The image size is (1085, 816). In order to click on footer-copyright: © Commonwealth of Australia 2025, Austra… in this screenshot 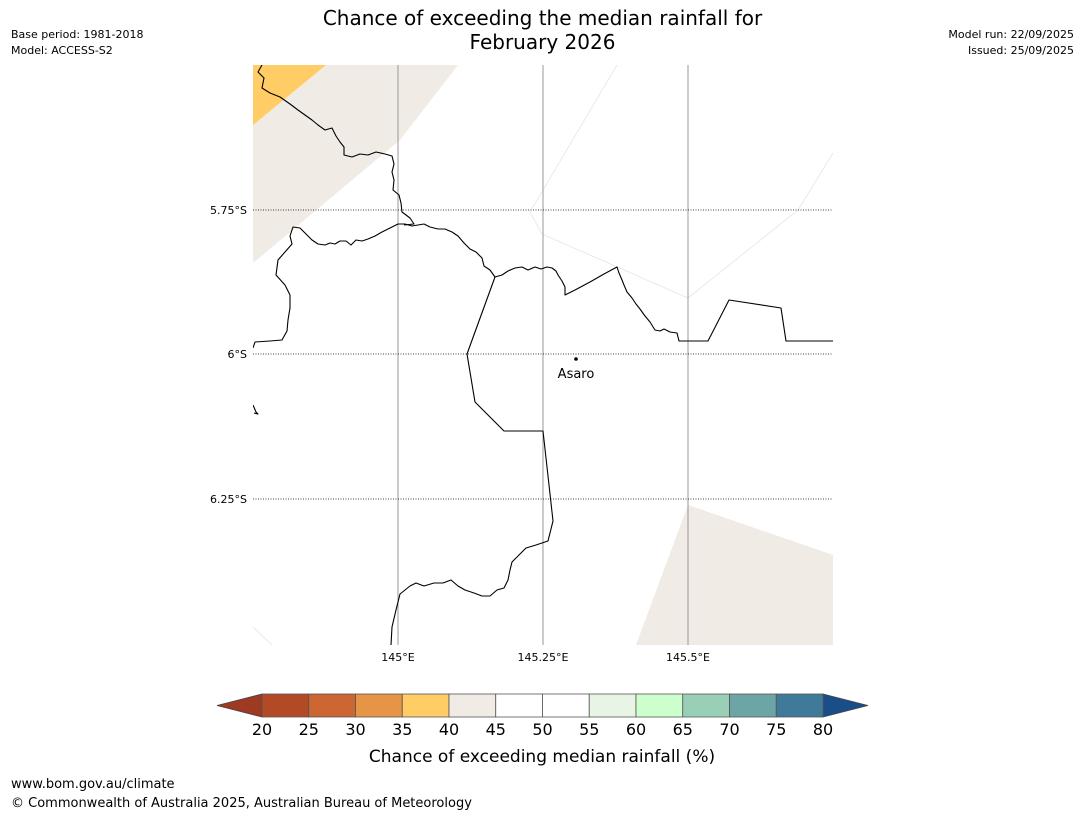, I will do `click(241, 803)`.